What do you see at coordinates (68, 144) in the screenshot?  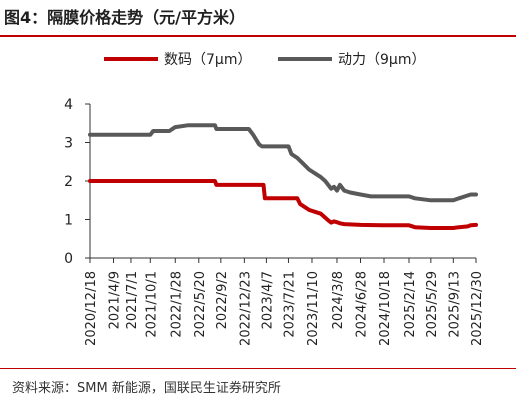 I see `y-tick-label: 3` at bounding box center [68, 144].